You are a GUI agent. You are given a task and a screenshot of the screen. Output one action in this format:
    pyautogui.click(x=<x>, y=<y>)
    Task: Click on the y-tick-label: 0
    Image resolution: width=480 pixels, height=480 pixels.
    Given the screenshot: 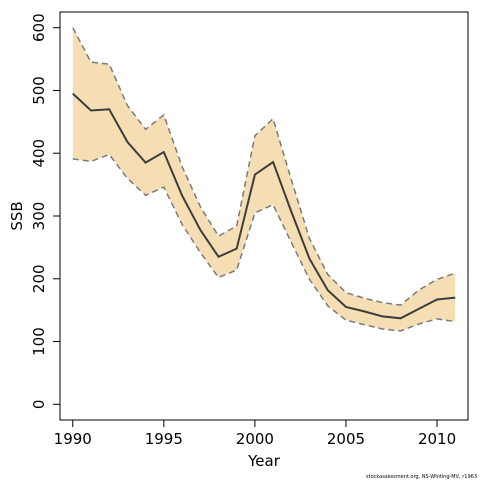 What is the action you would take?
    pyautogui.click(x=39, y=405)
    